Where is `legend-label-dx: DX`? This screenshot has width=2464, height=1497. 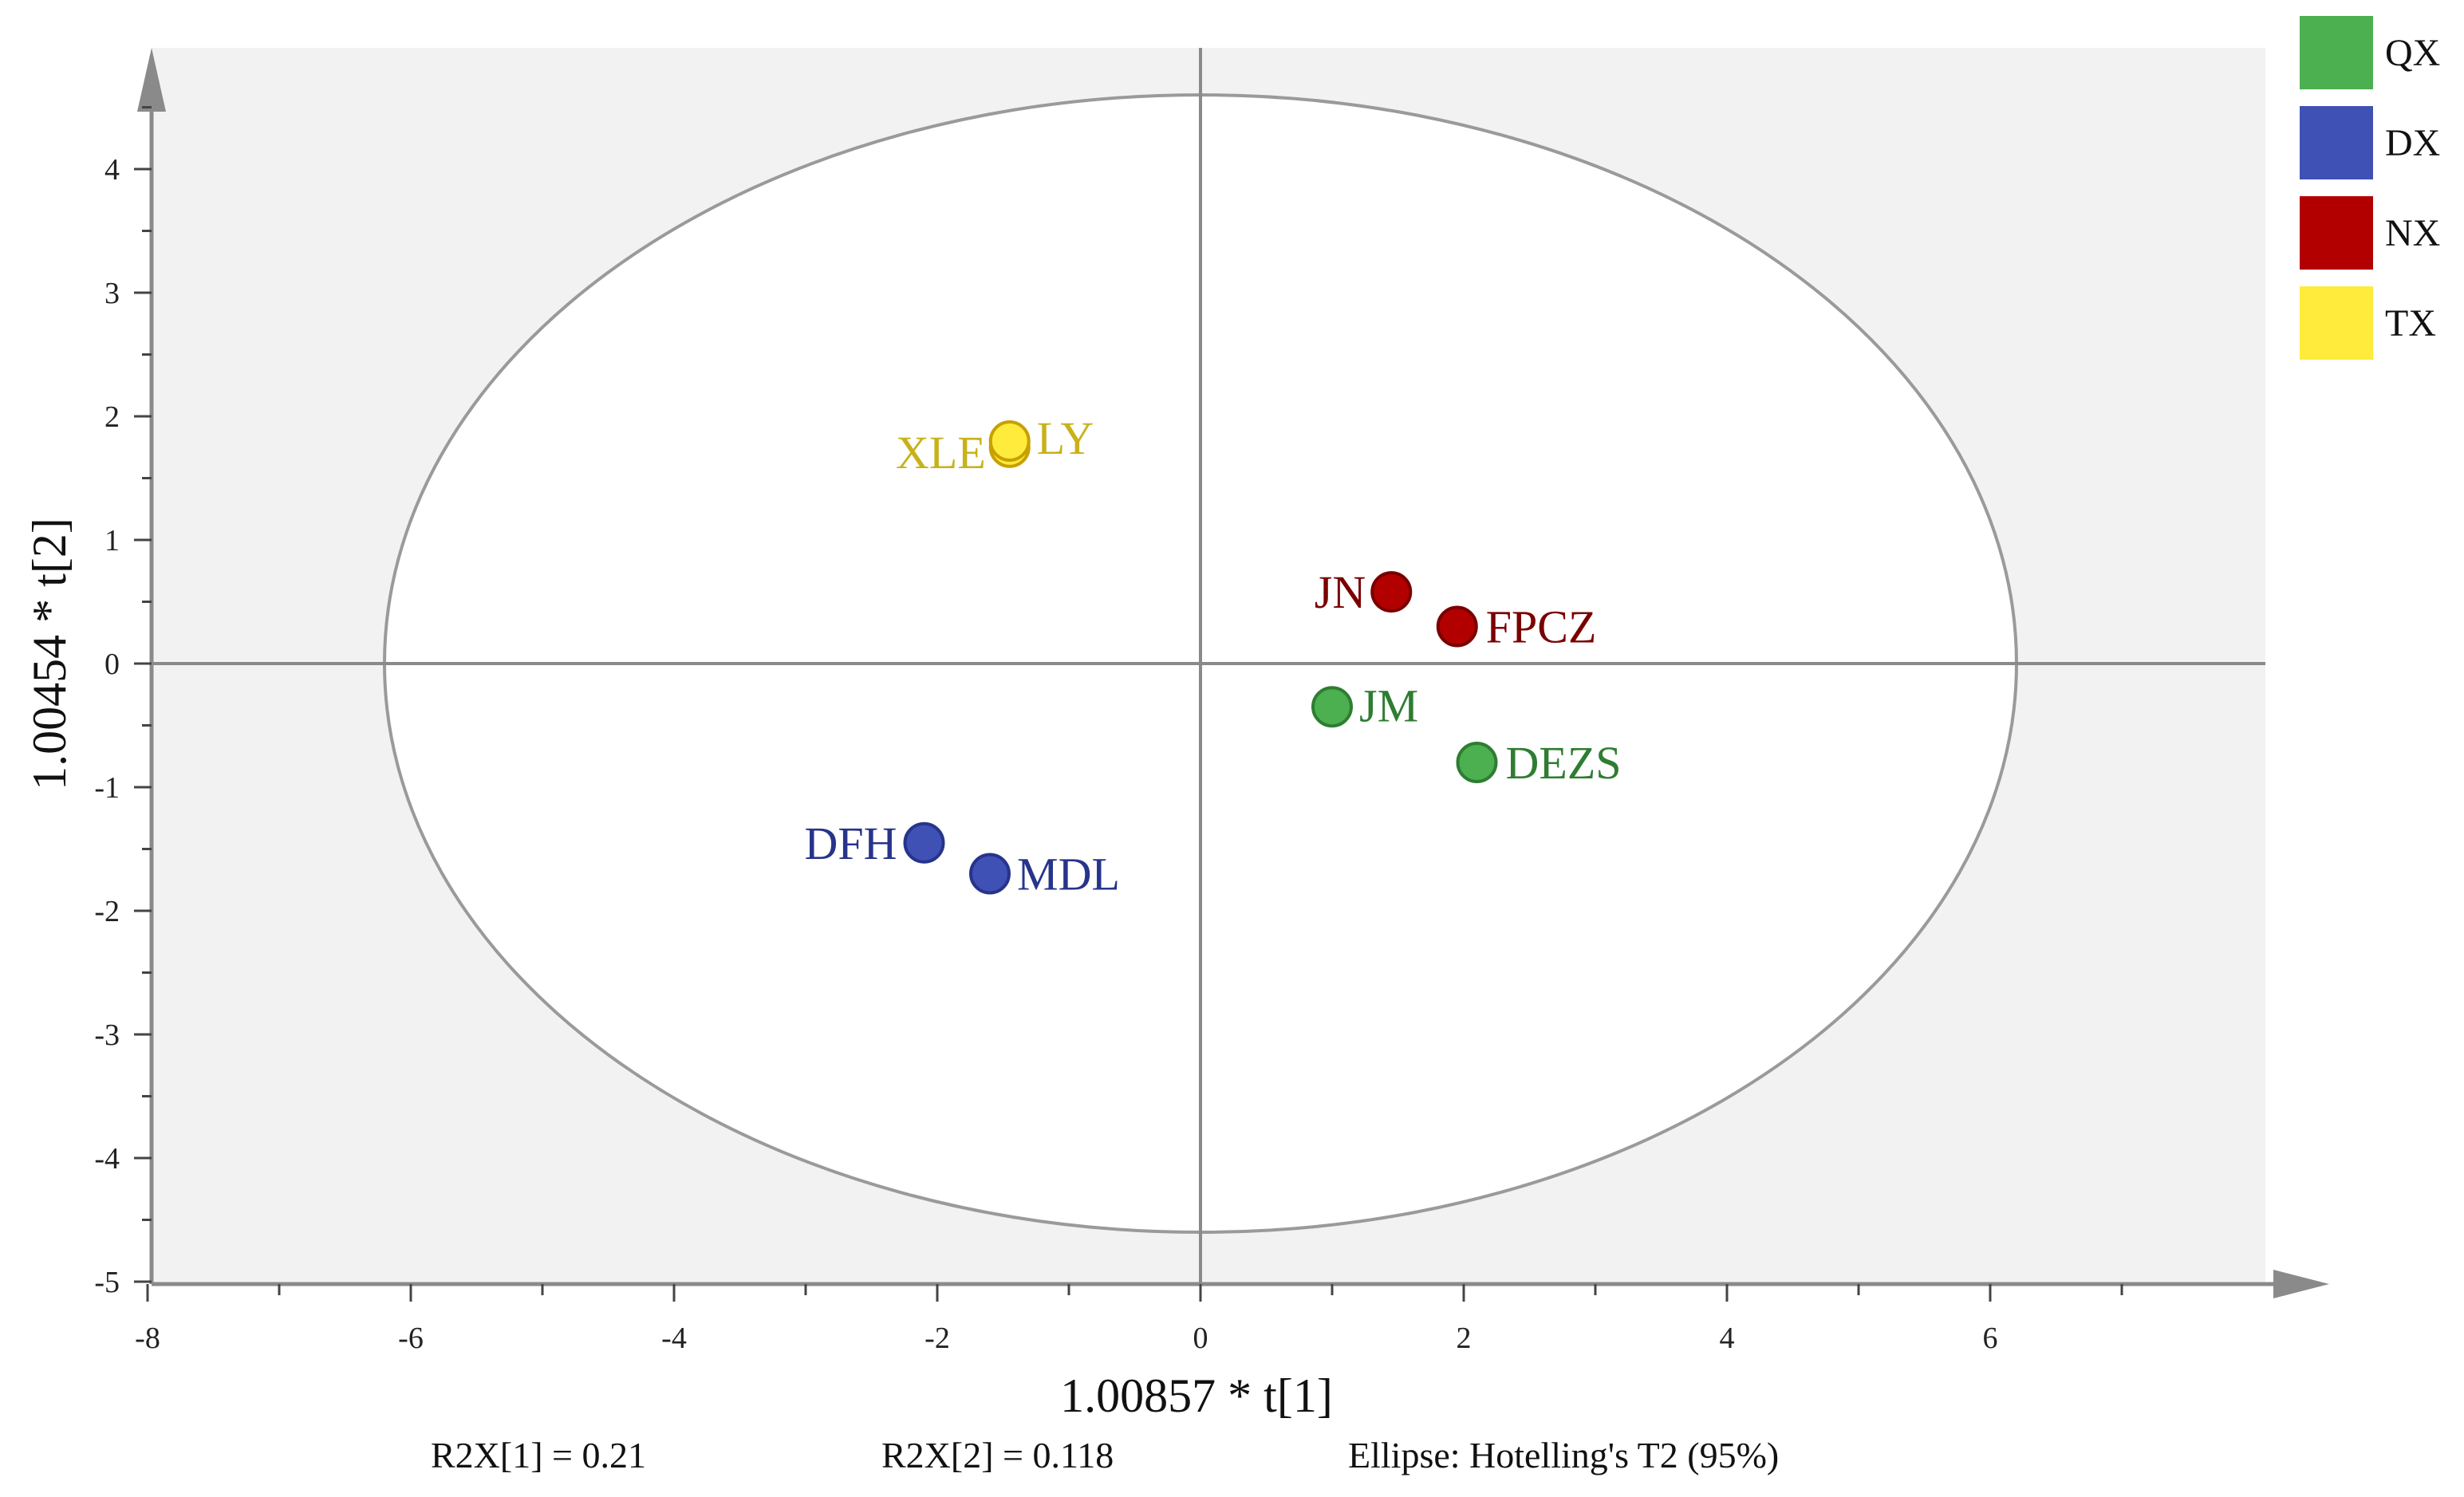
legend-label-dx: DX is located at coordinates (2412, 143).